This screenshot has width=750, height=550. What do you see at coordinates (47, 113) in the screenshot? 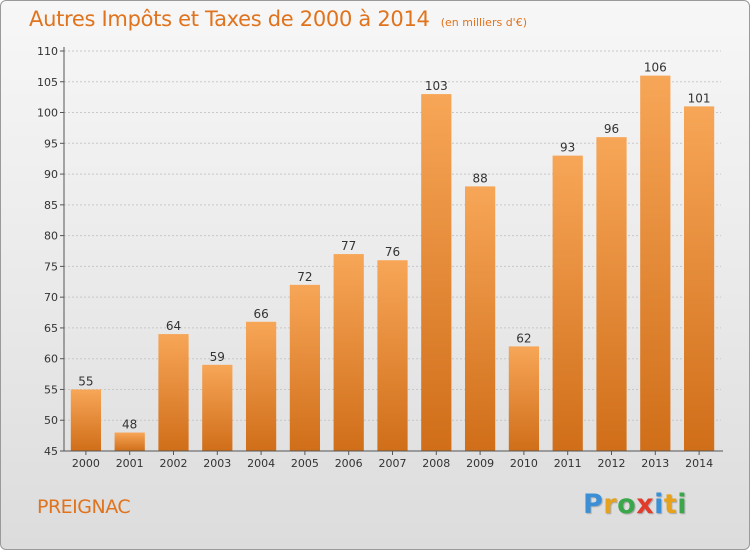
I see `y-tick-label: 100` at bounding box center [47, 113].